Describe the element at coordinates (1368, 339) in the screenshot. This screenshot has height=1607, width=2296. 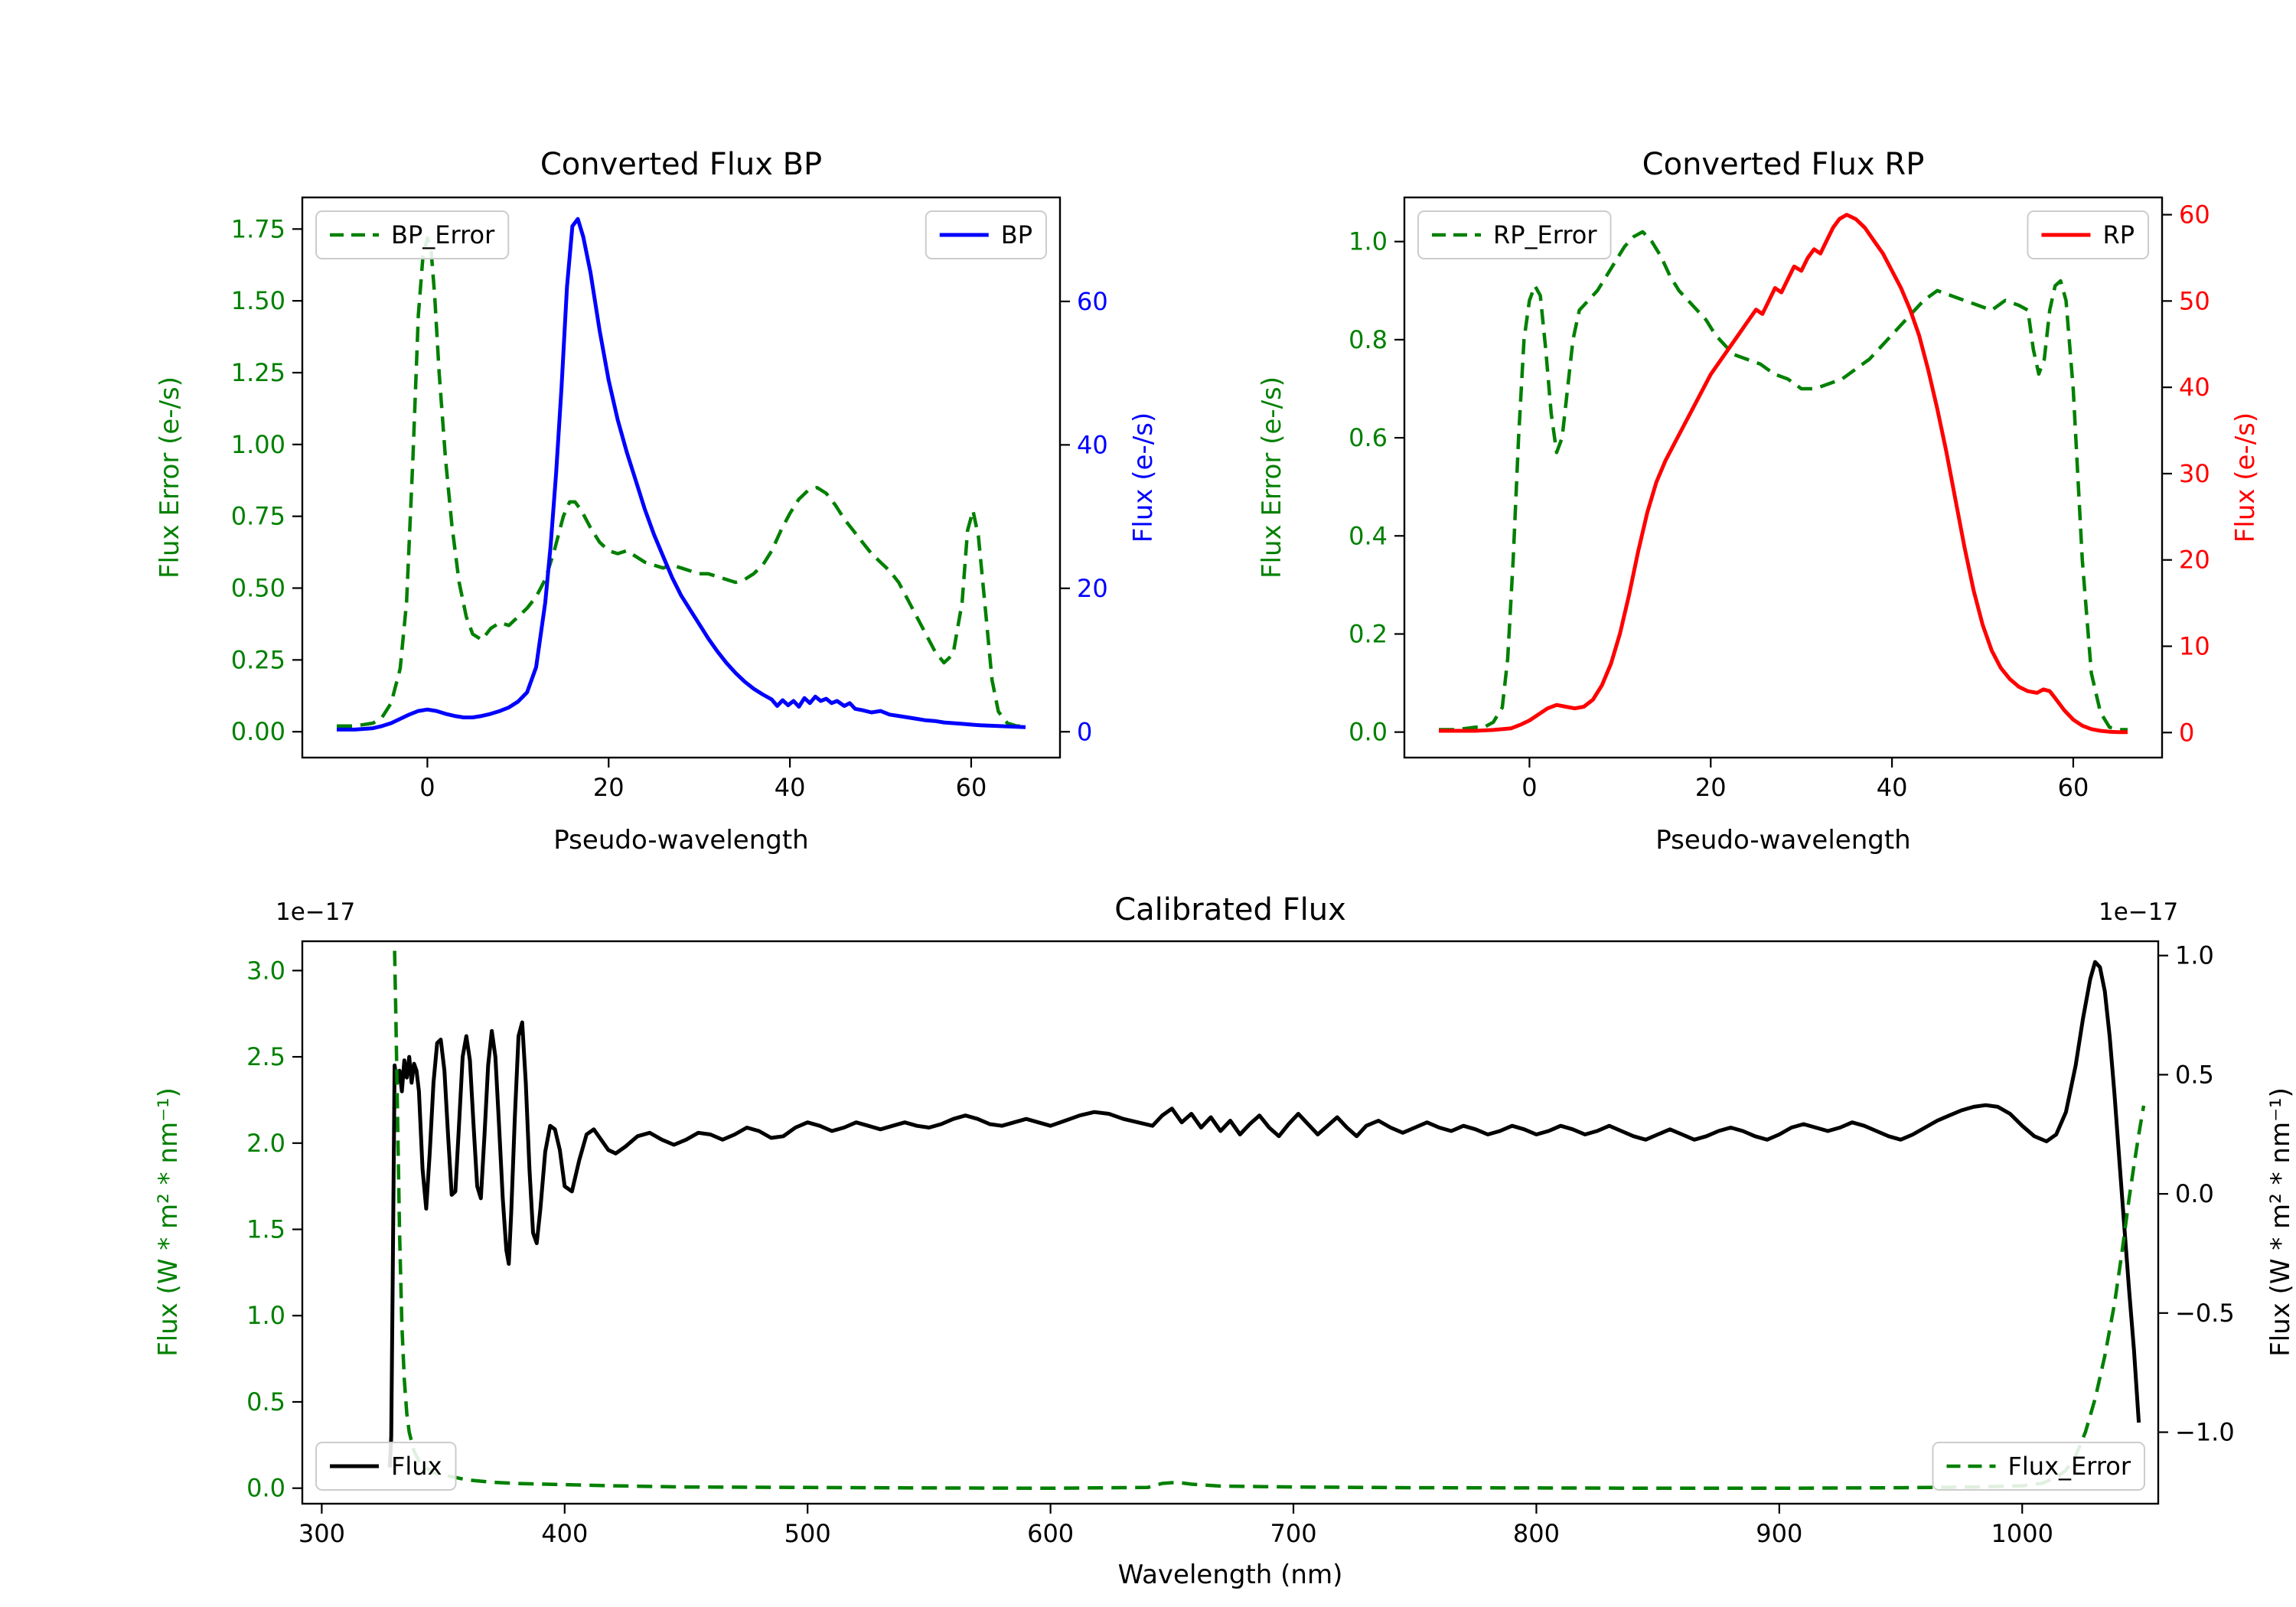
I see `y-tick-label-left: 0.8` at that location.